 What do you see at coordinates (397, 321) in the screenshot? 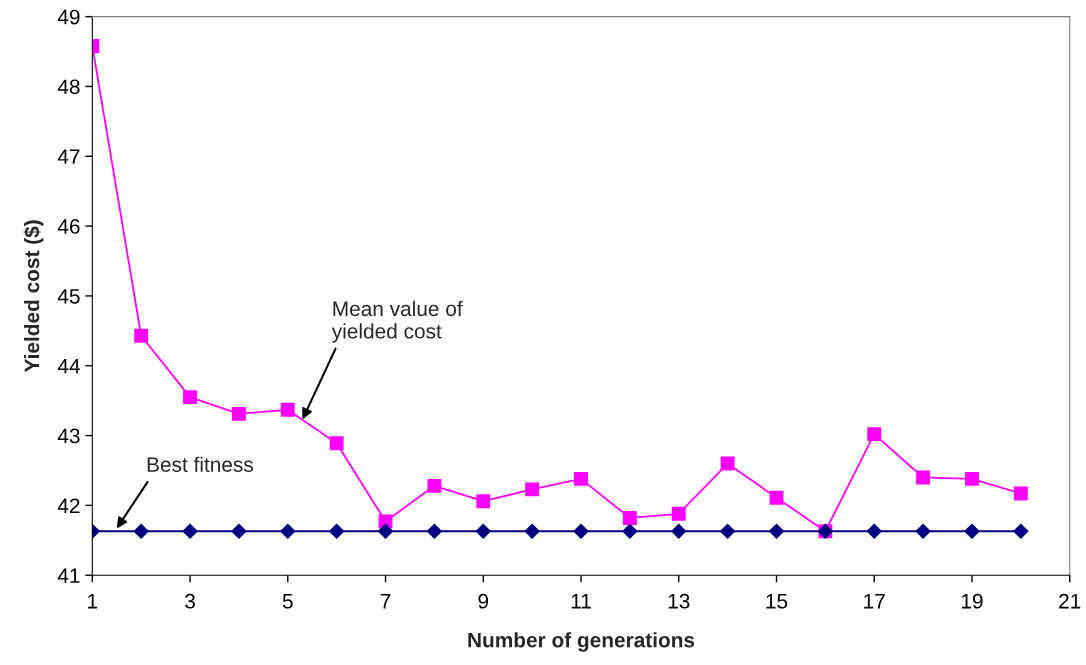
I see `annotation: Mean value of yielded cost` at bounding box center [397, 321].